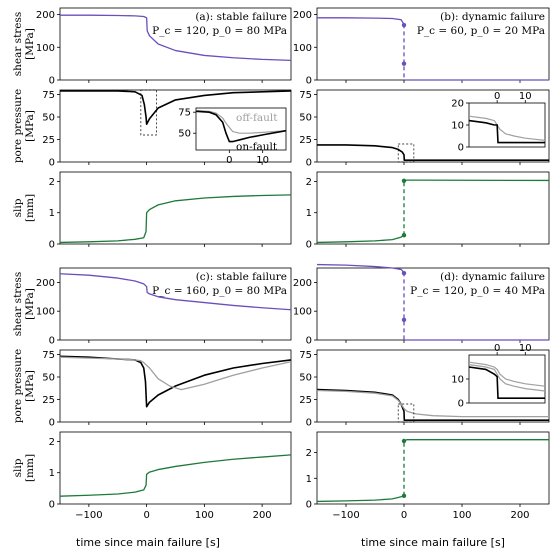 The width and height of the screenshot is (551, 551). Describe the element at coordinates (406, 153) in the screenshot. I see `zoom-box-b` at that location.